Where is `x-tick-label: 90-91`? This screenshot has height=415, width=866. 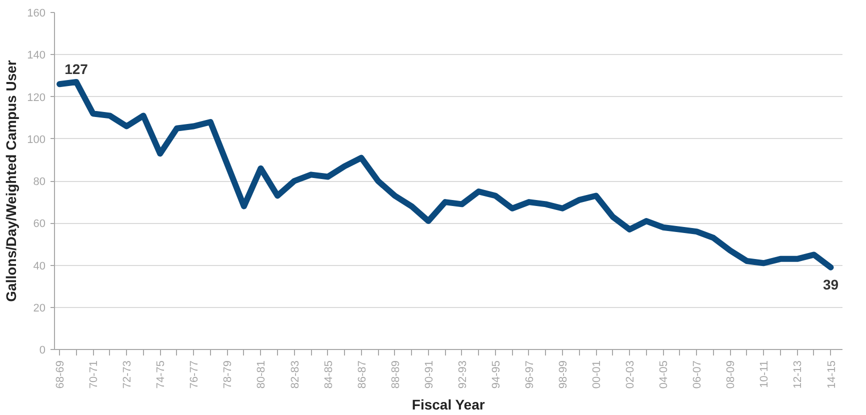
x-tick-label: 90-91 is located at coordinates (429, 374).